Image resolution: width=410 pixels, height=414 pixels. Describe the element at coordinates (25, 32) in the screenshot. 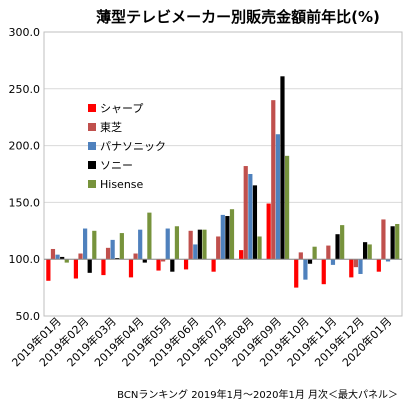

I see `y-tick-label: 300.0` at that location.